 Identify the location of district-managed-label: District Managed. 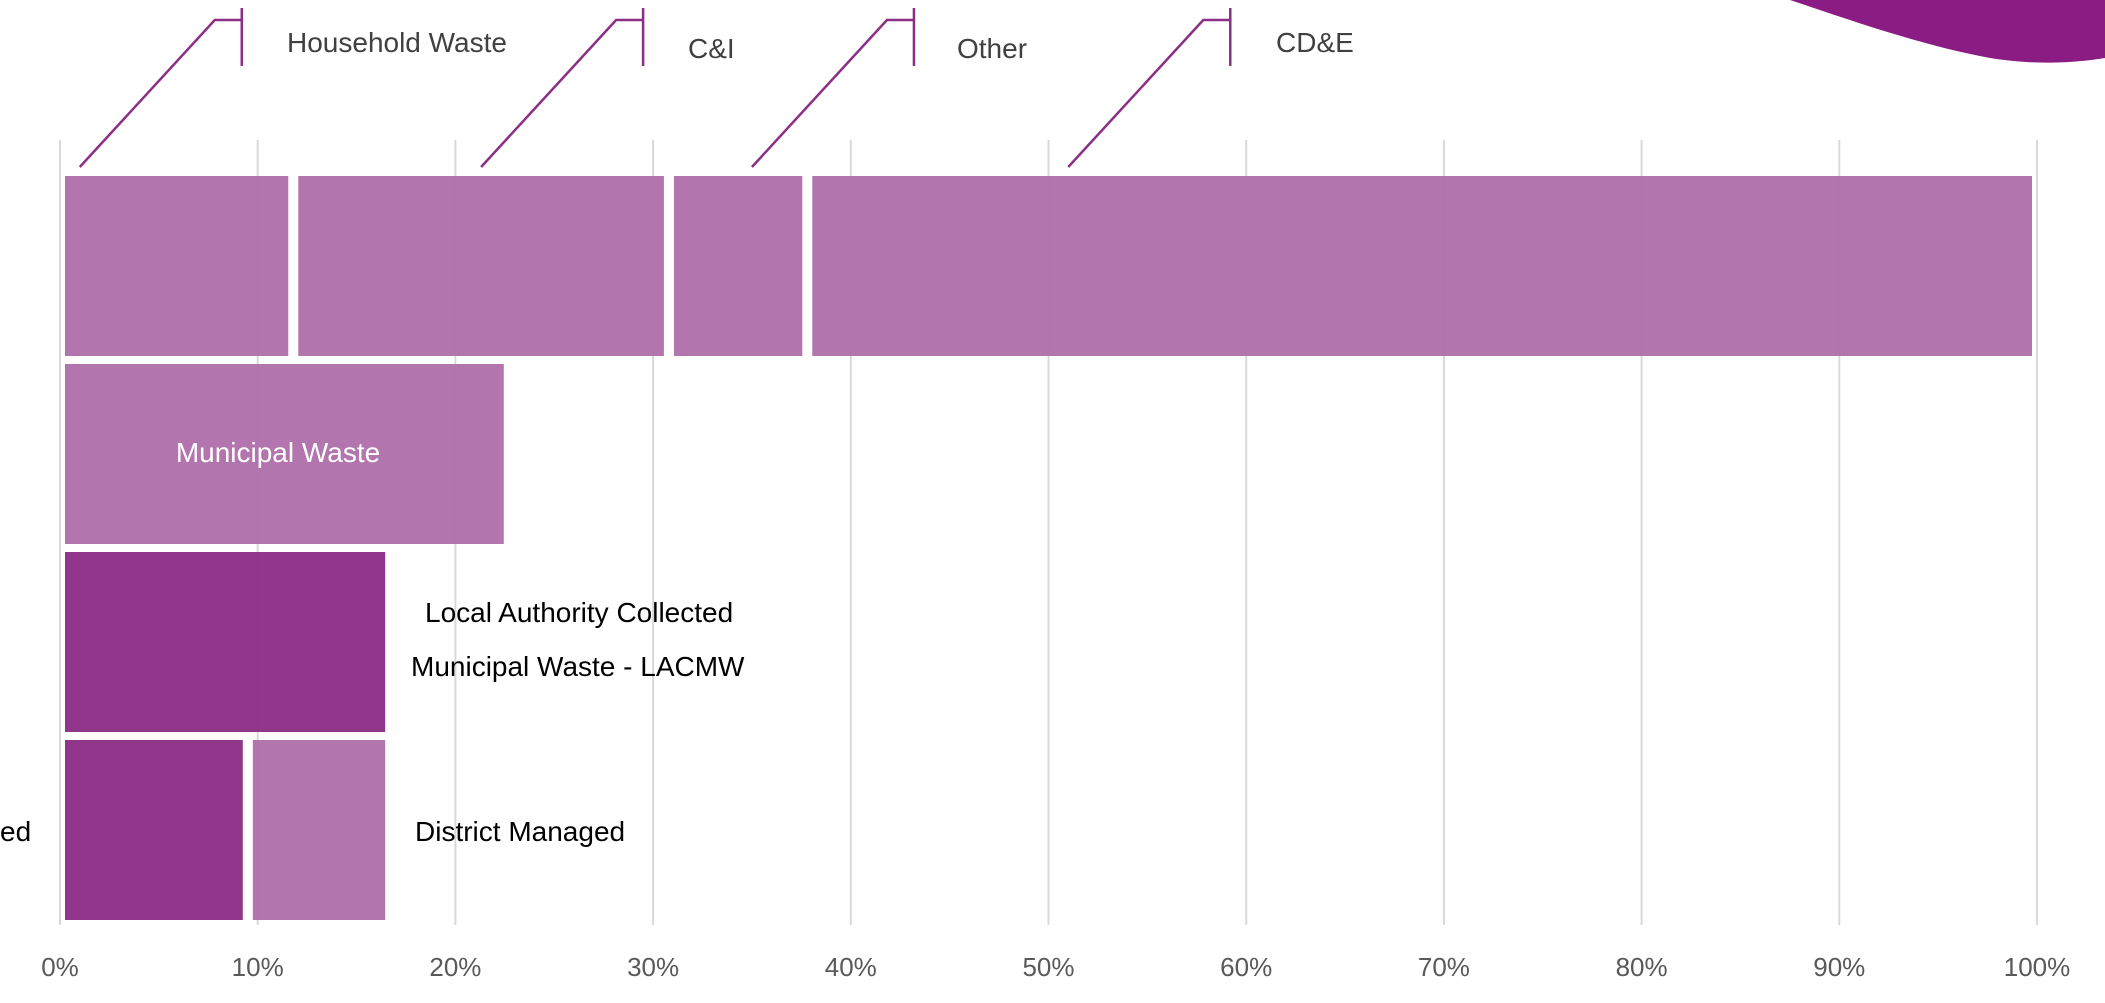
(520, 831).